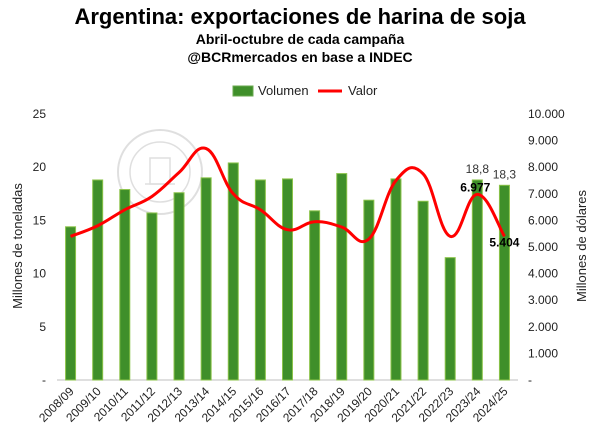 This screenshot has height=434, width=600. Describe the element at coordinates (489, 205) in the screenshot. I see `data-labels: 18,8 18,36.977 5.404` at that location.